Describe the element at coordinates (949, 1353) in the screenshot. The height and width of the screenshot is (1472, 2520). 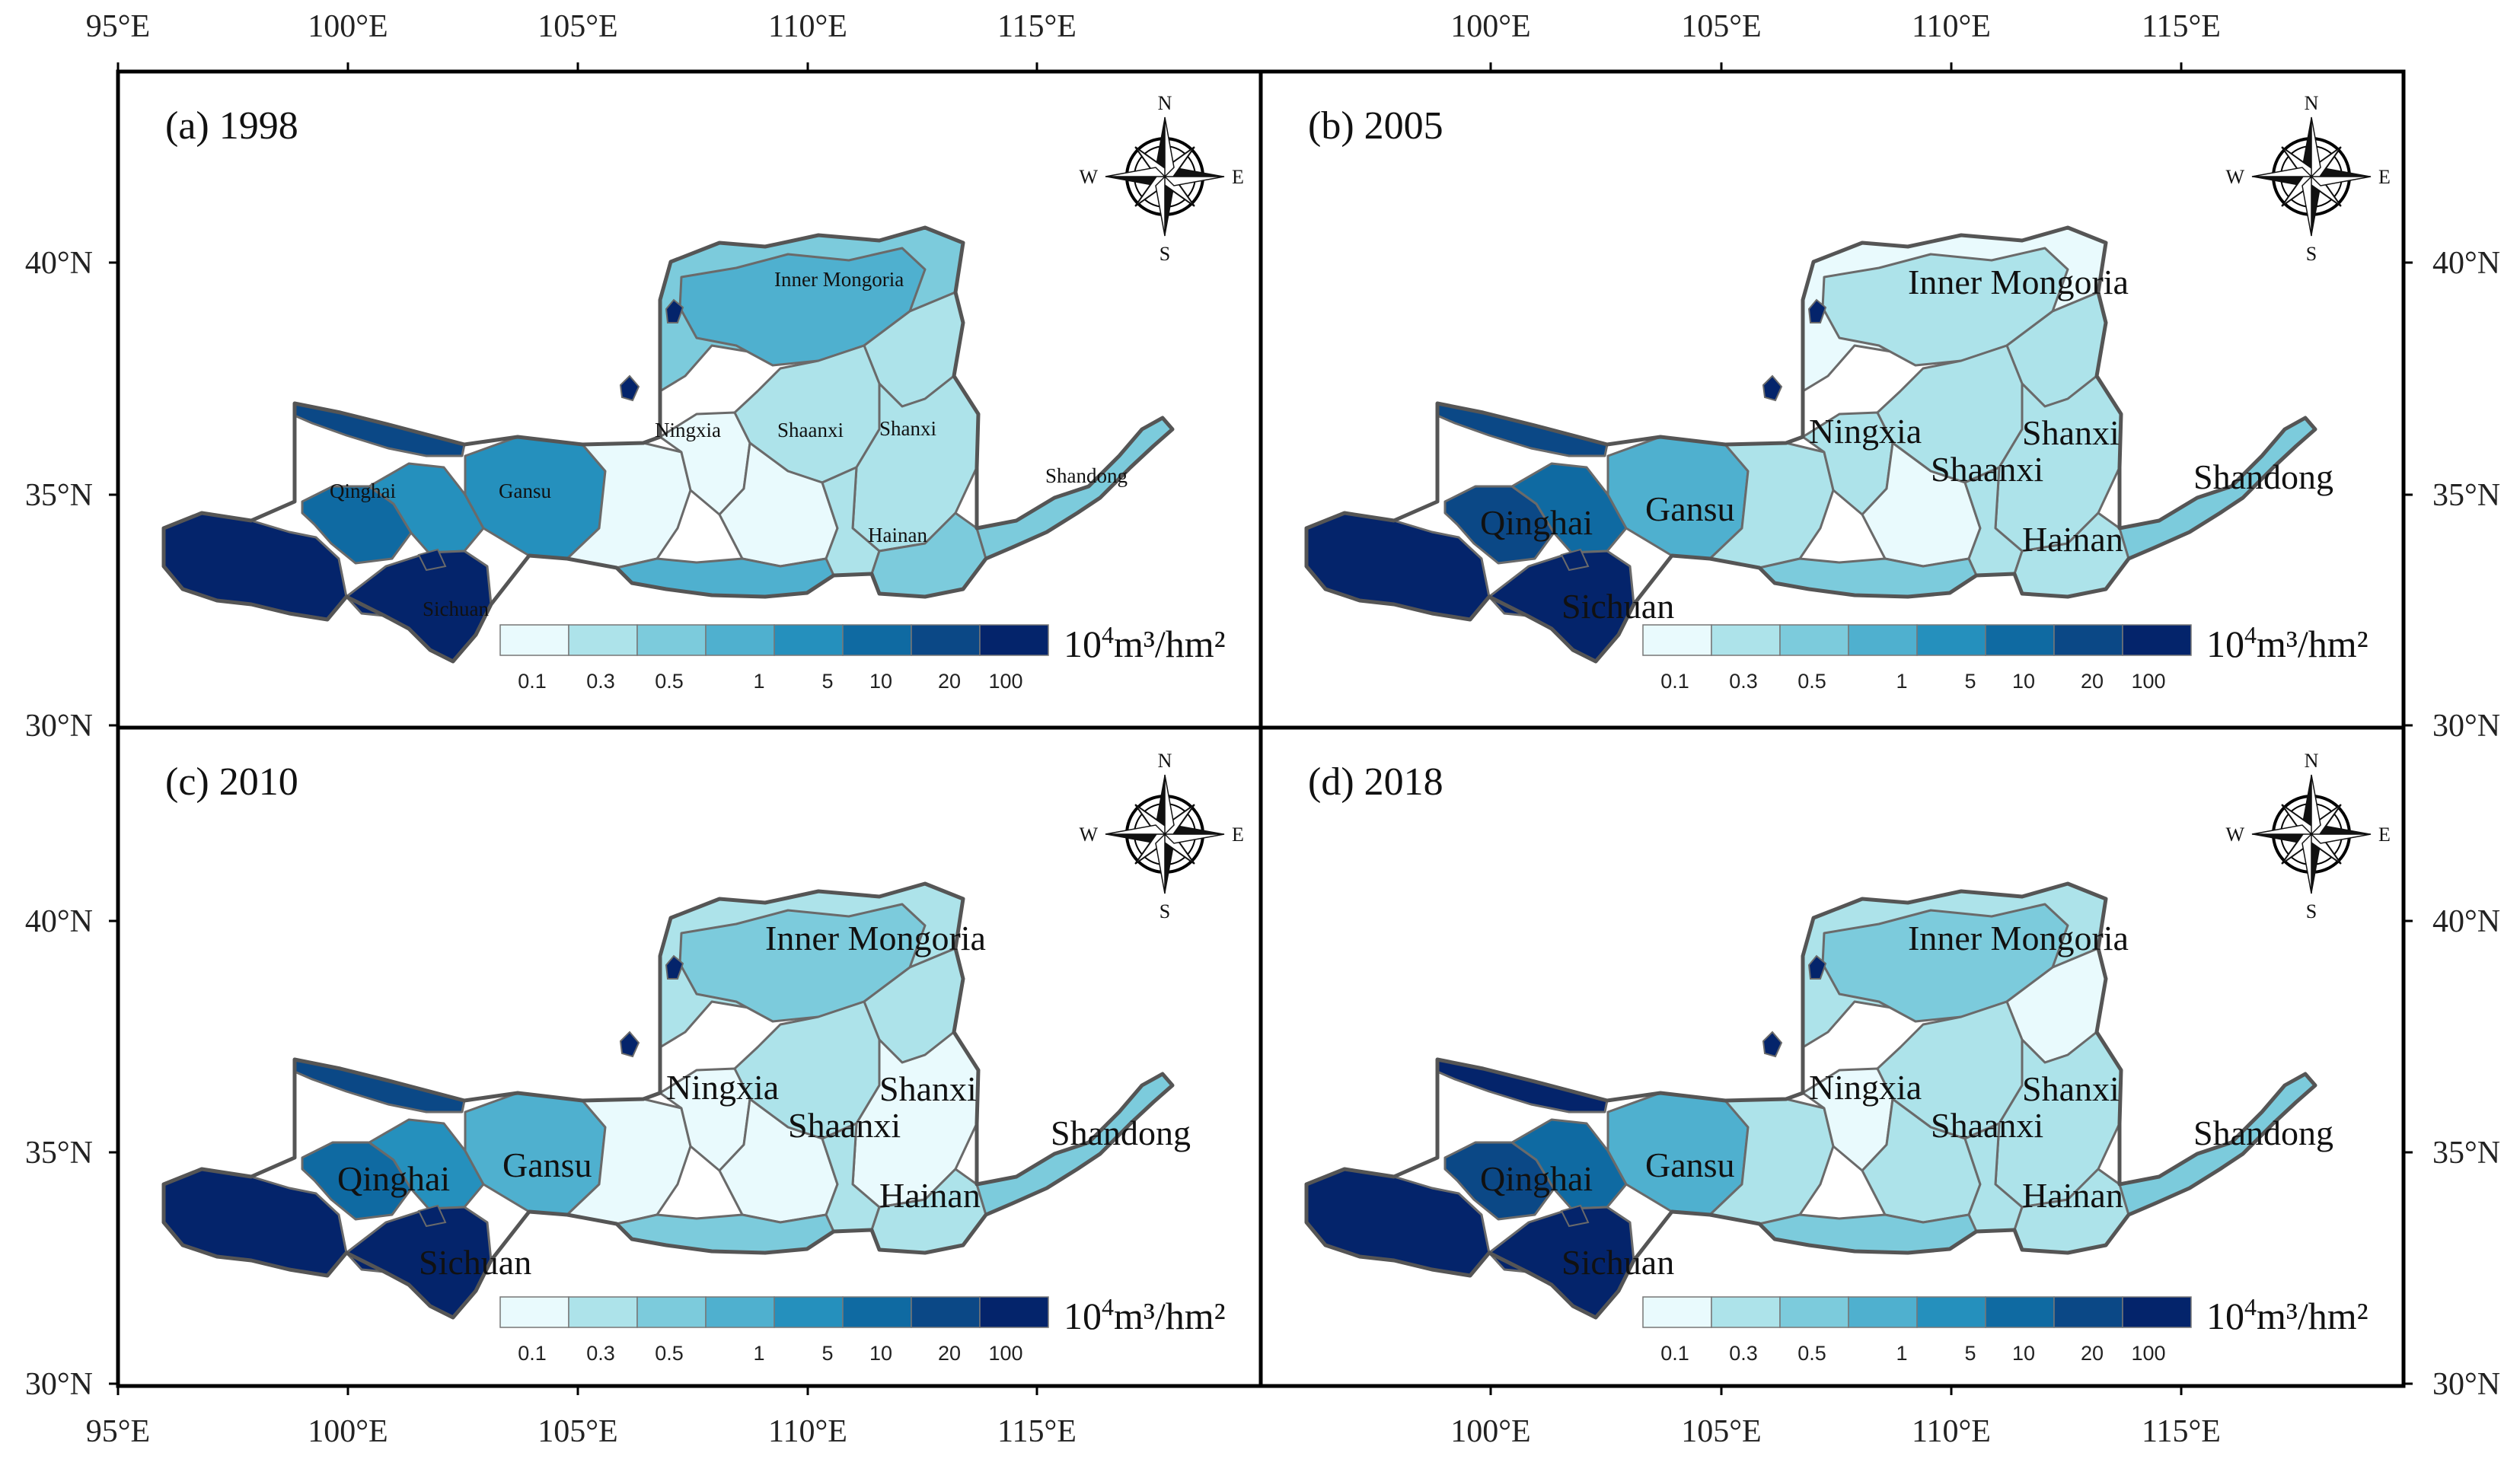
I see `legend-tick-label: 20` at that location.